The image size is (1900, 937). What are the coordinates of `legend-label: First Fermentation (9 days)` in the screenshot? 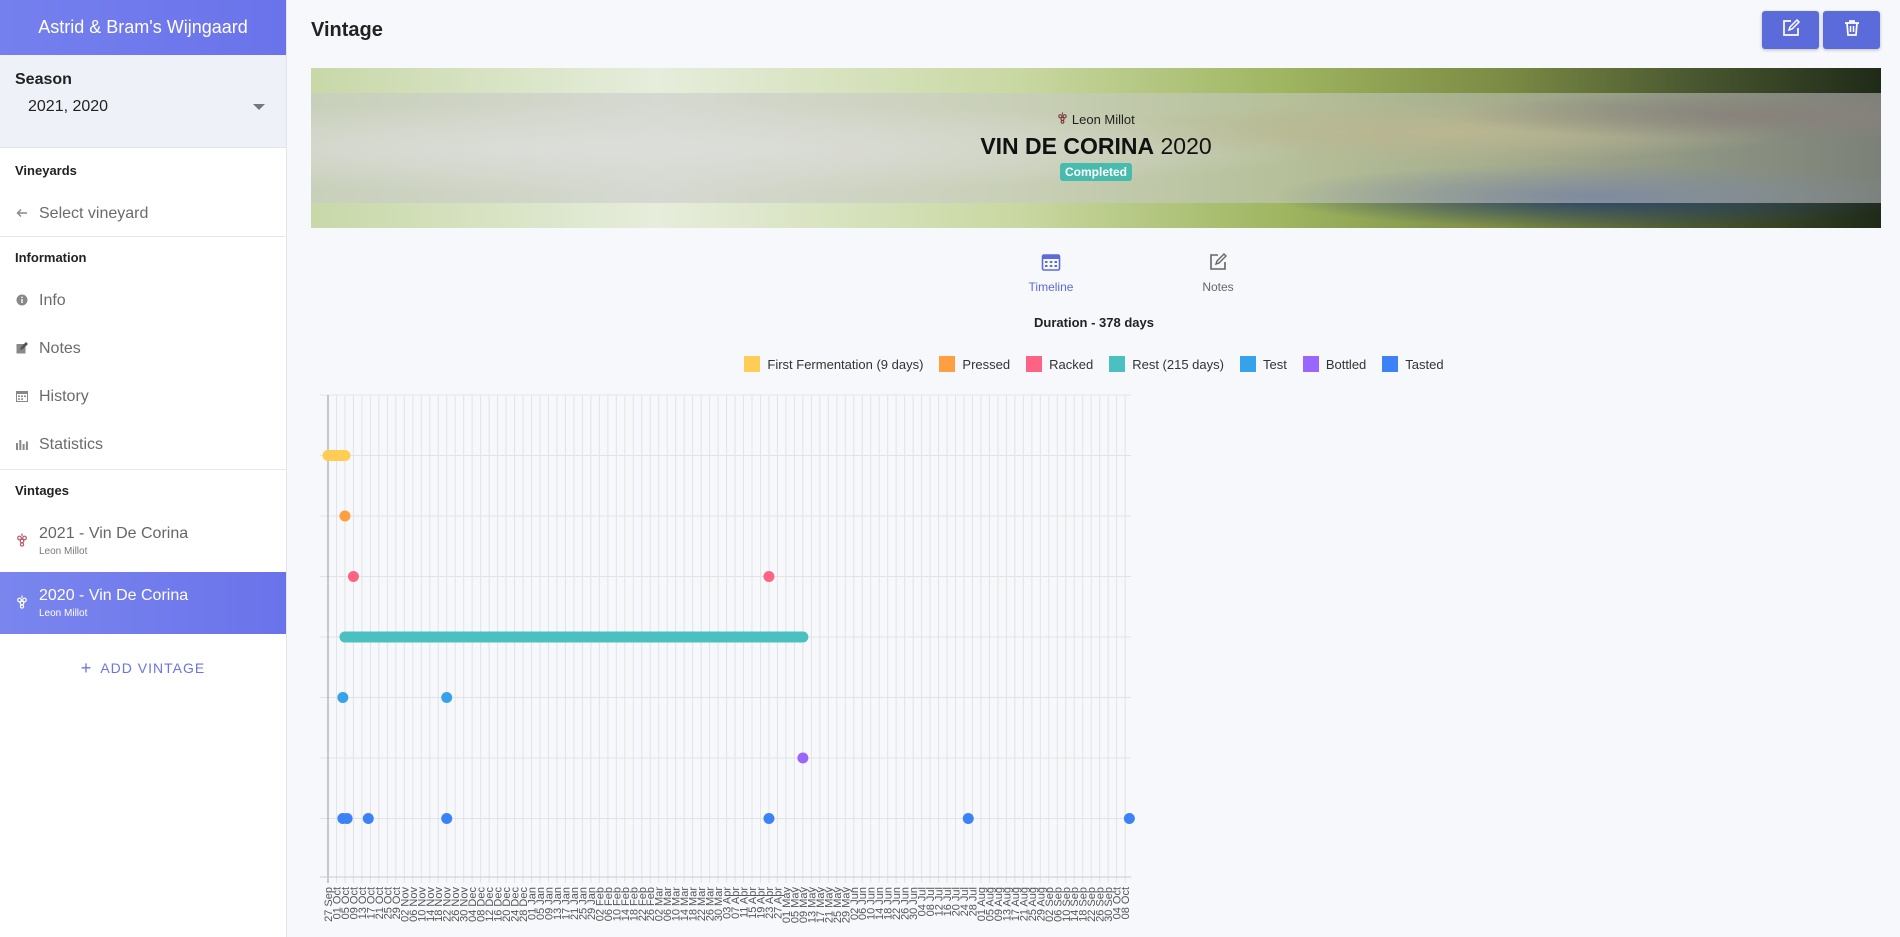 It's located at (845, 364).